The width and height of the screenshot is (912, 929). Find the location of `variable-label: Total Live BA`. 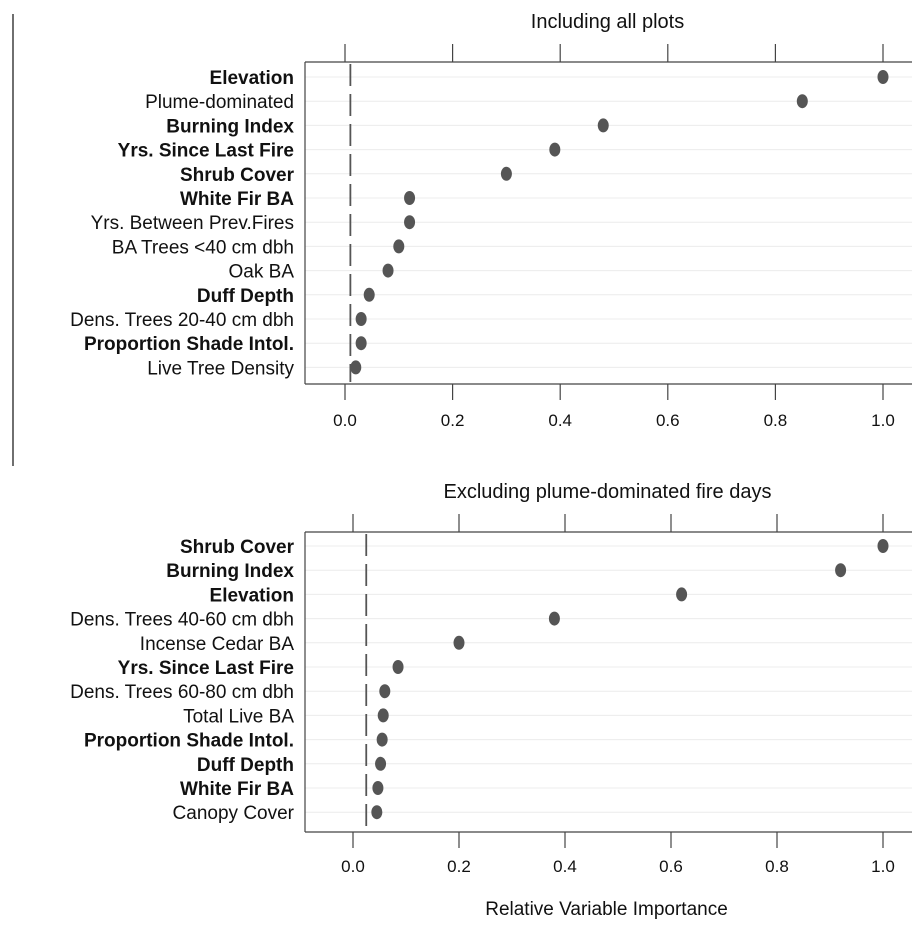

variable-label: Total Live BA is located at coordinates (238, 716).